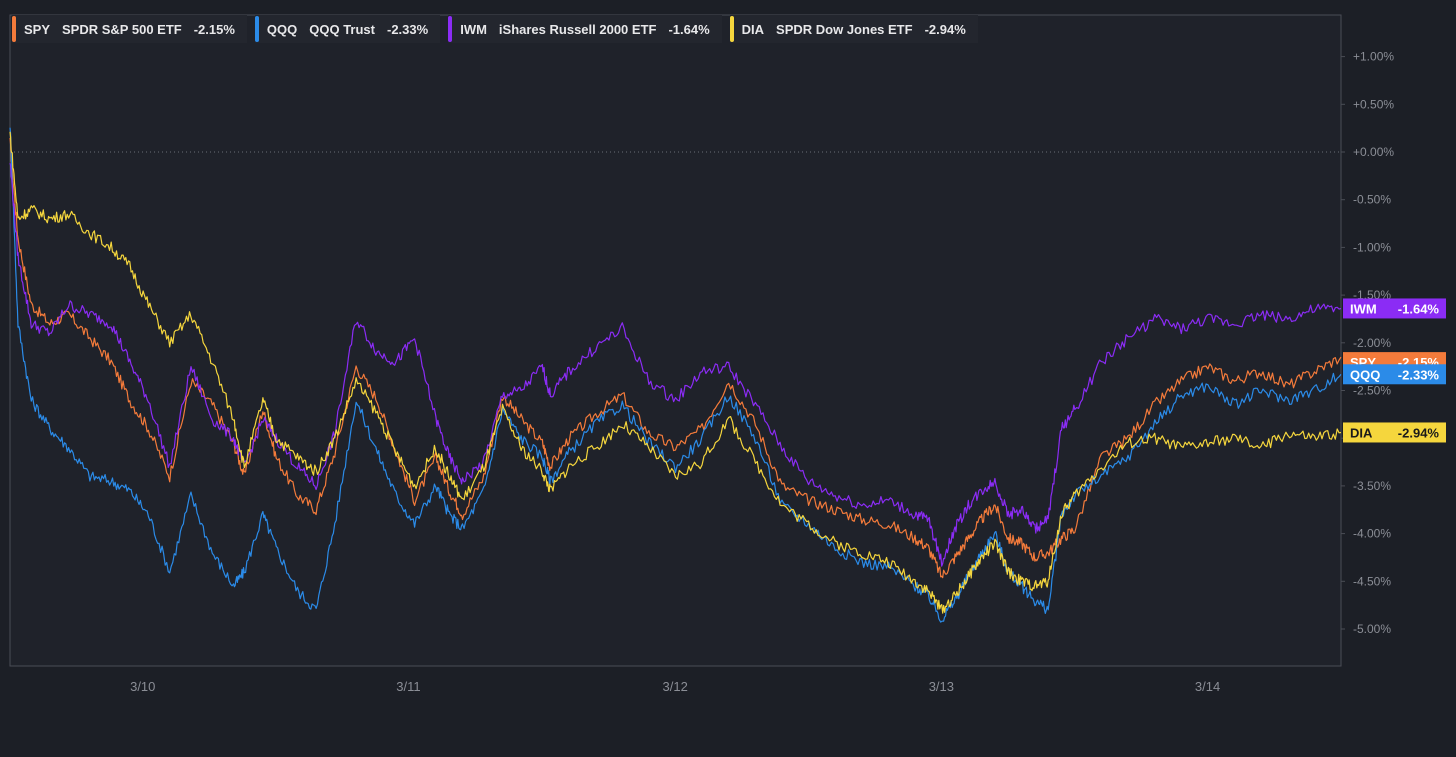 The image size is (1456, 757). I want to click on legend-change: -1.64%, so click(689, 29).